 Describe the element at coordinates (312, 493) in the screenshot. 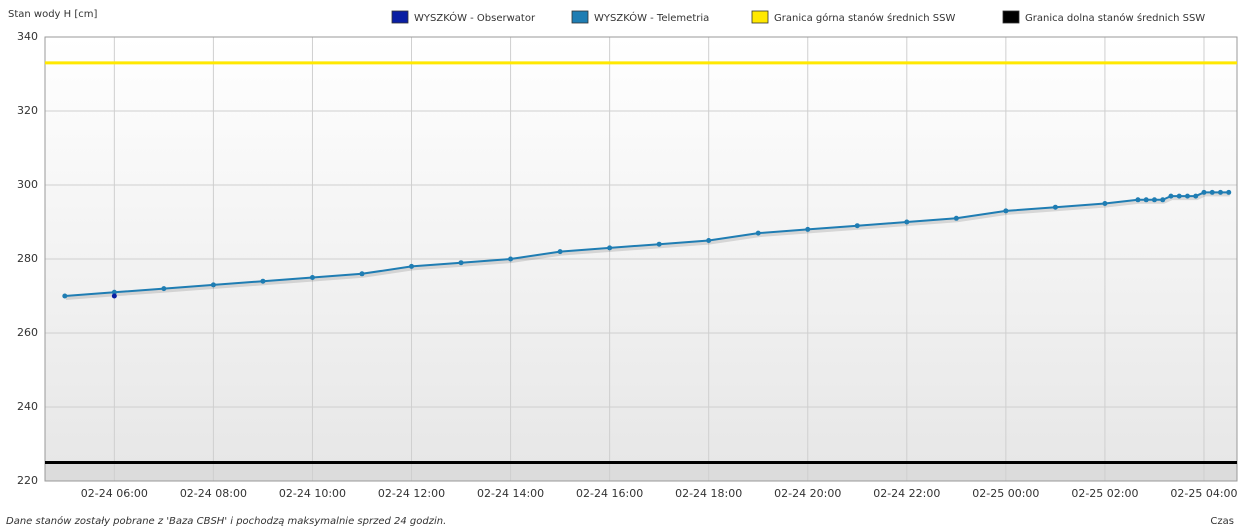

I see `x-tick-label: 02-24 10:00` at that location.